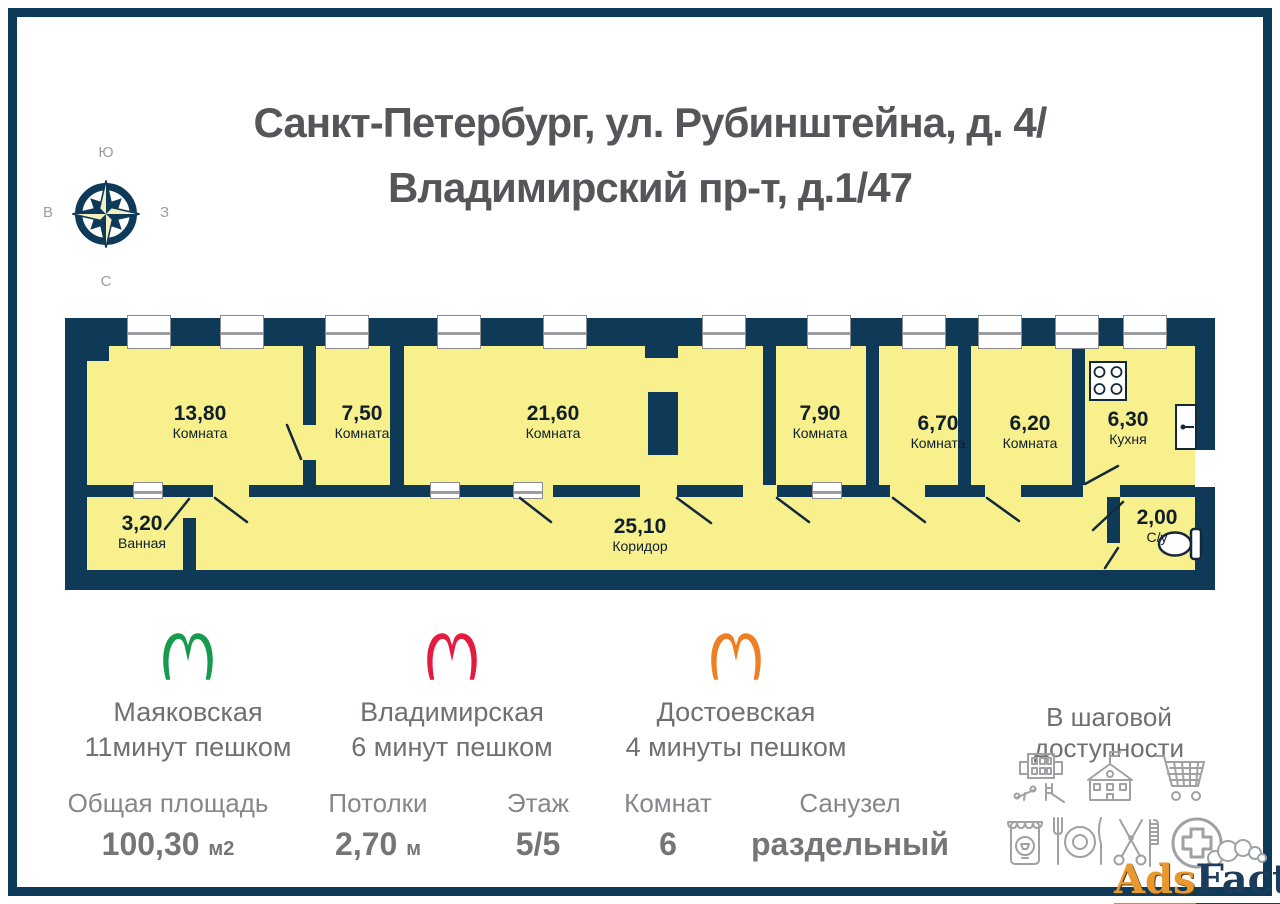  What do you see at coordinates (1078, 843) in the screenshot?
I see `cafe-icon` at bounding box center [1078, 843].